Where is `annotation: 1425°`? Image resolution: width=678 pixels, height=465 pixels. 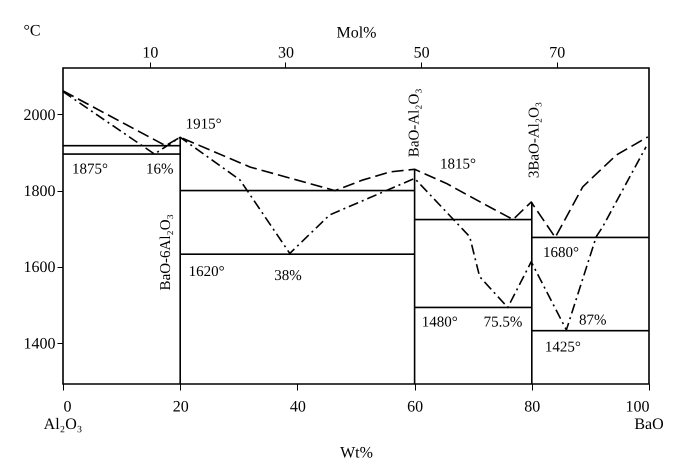
annotation: 1425° is located at coordinates (562, 348).